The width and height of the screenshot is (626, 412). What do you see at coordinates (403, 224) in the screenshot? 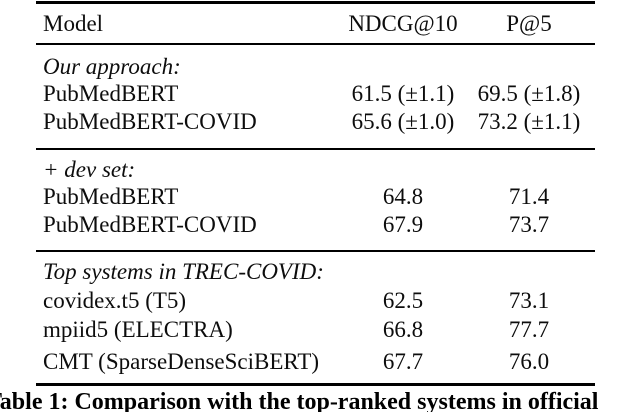
I see `ndcg10-value: 67.9` at bounding box center [403, 224].